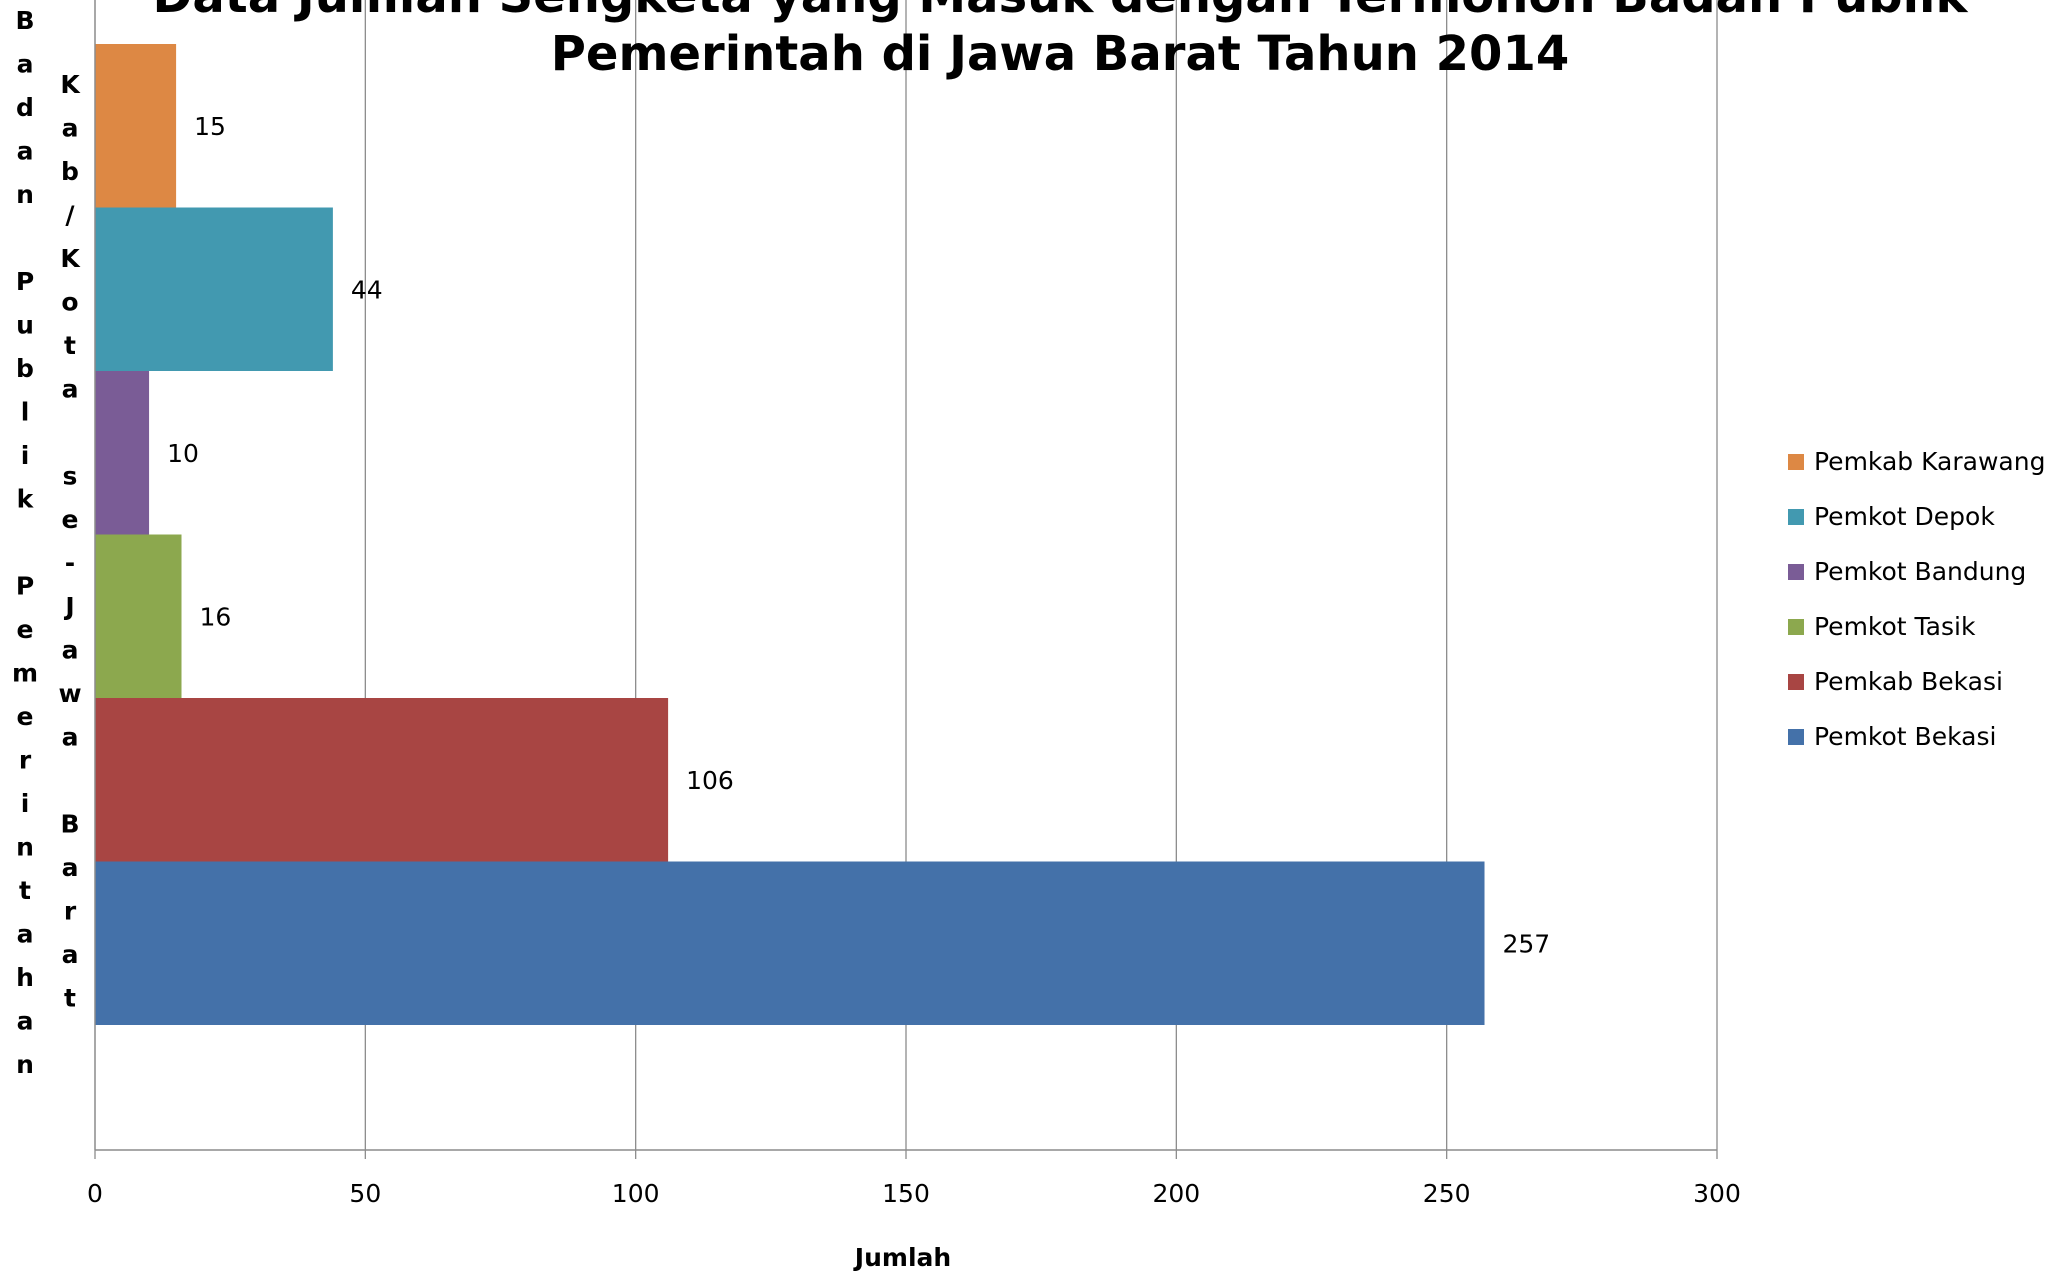 Image resolution: width=2049 pixels, height=1276 pixels. I want to click on bar-pemkot-depok, so click(214, 289).